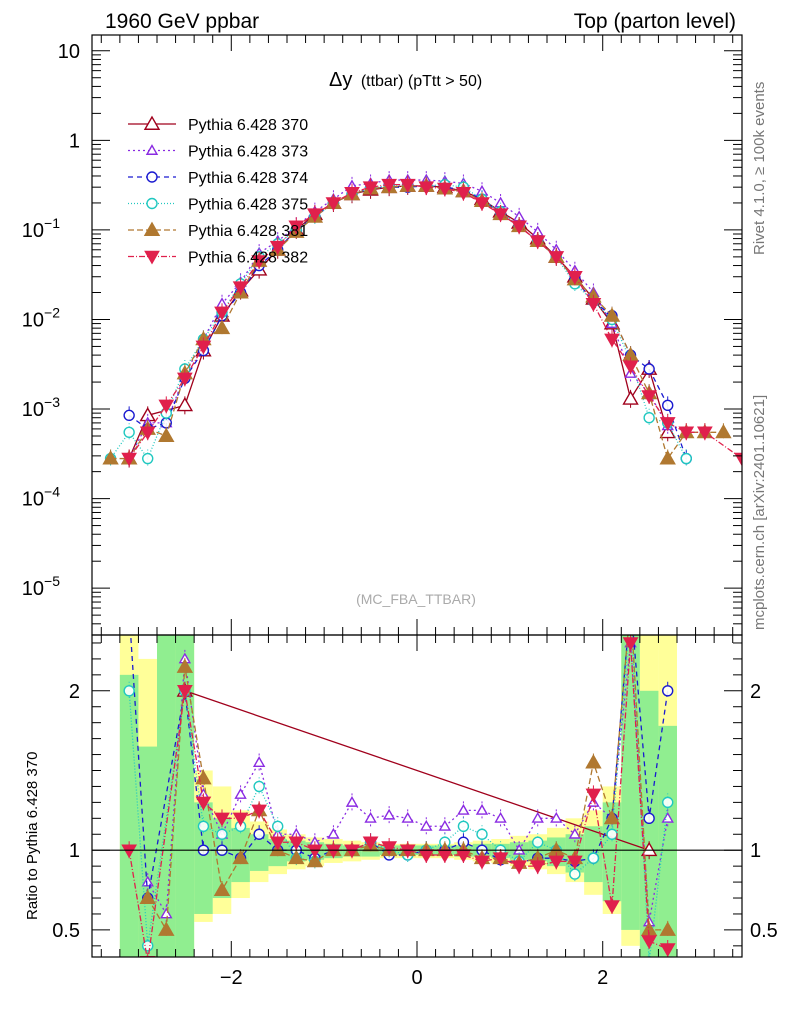  Describe the element at coordinates (218, 152) in the screenshot. I see `legend-entry-s373: Pythia 6.428 373` at that location.